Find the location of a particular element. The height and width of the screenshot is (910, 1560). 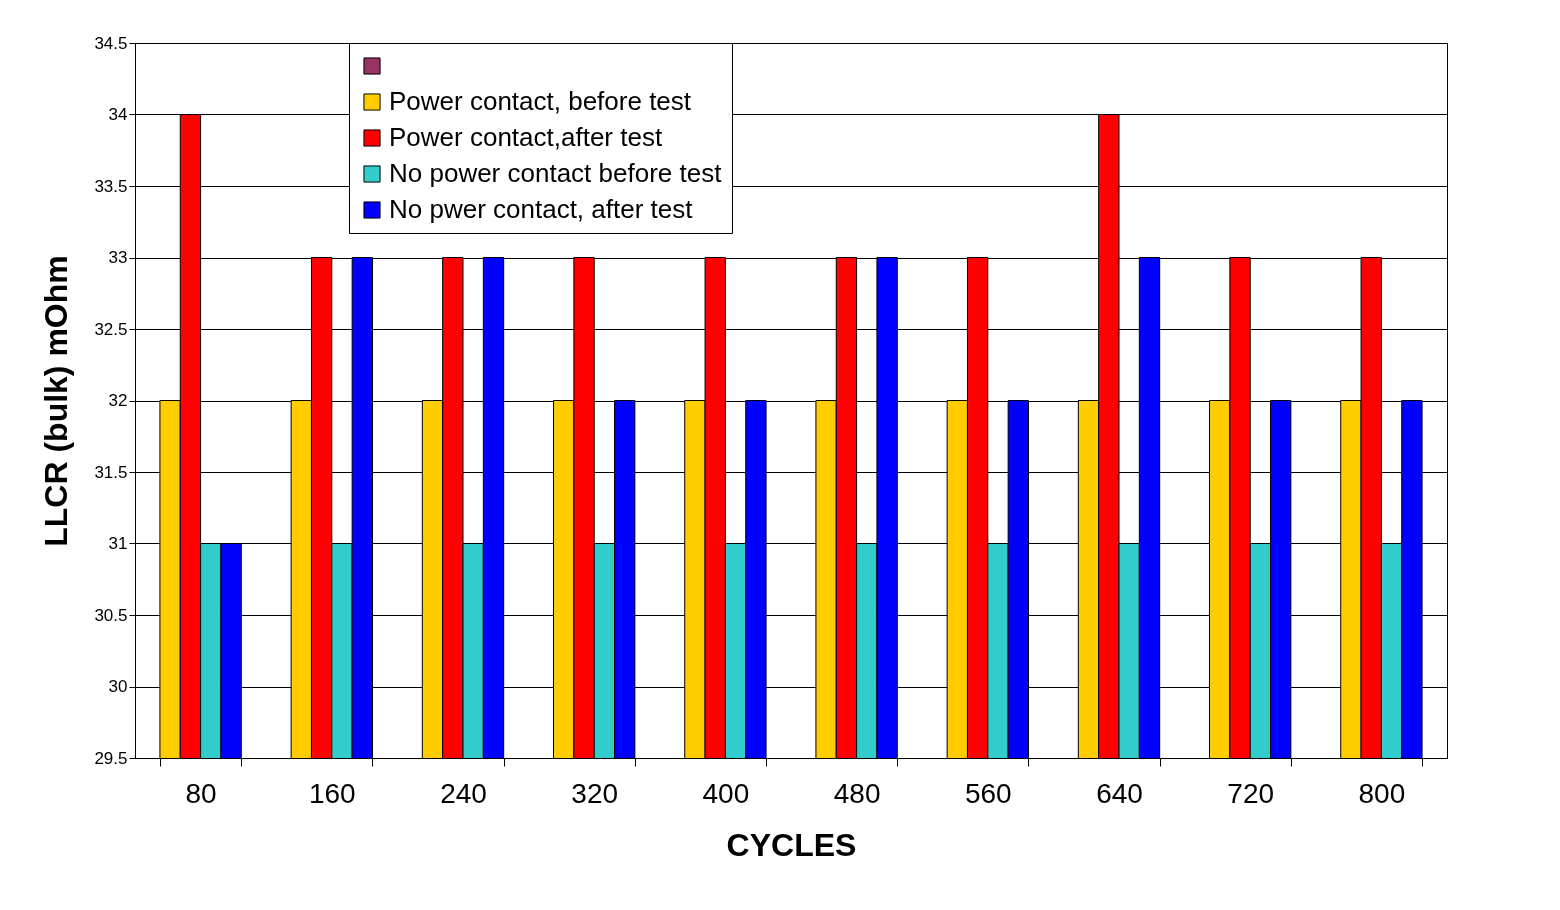

legend-label: No pwer contact, after test is located at coordinates (541, 209).